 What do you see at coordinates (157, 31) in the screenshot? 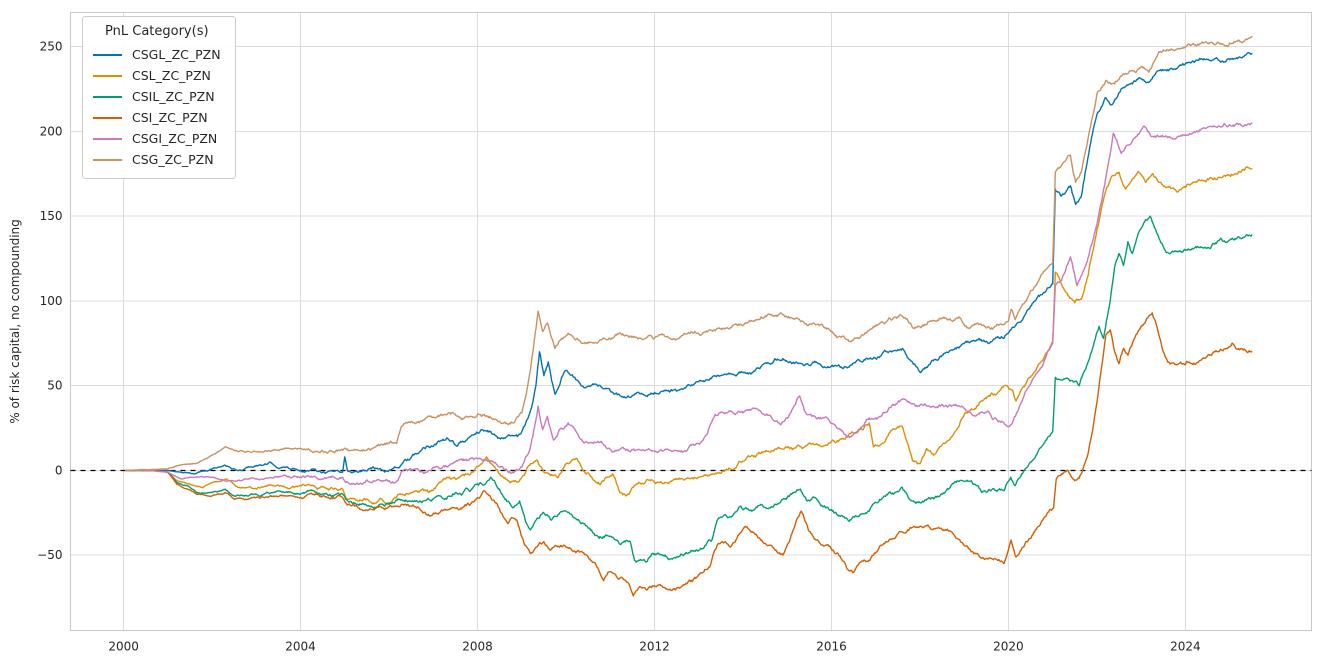
I see `legend-title: PnL Category(s)` at bounding box center [157, 31].